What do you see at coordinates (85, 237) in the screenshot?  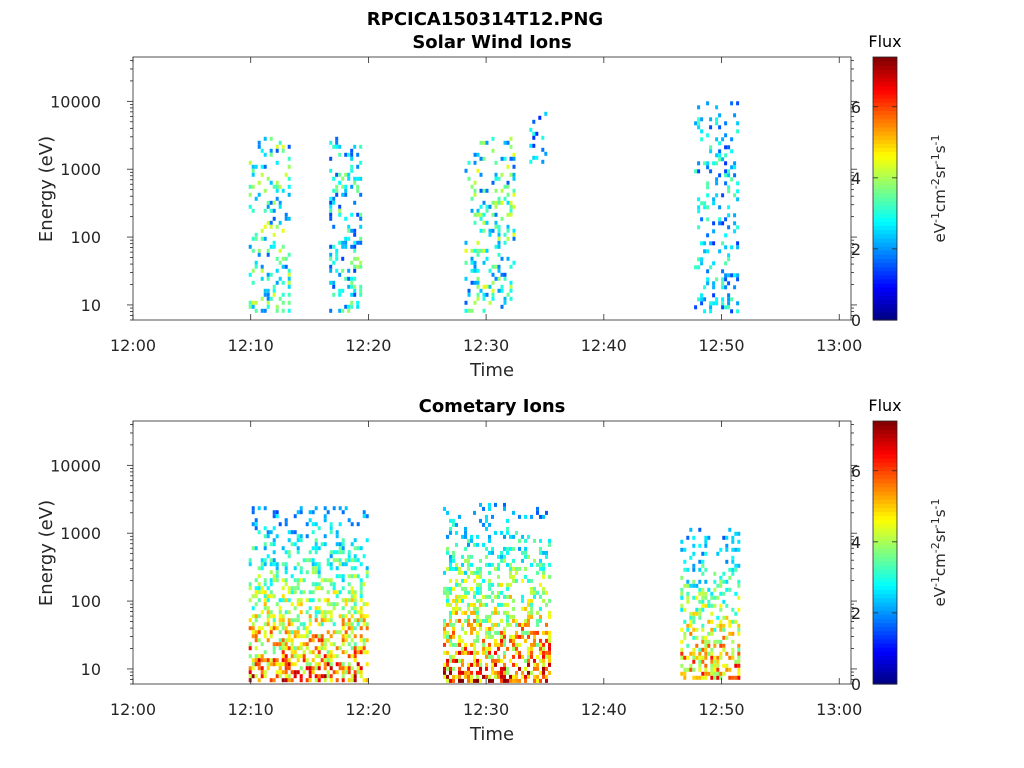 I see `y-tick-label: 100` at bounding box center [85, 237].